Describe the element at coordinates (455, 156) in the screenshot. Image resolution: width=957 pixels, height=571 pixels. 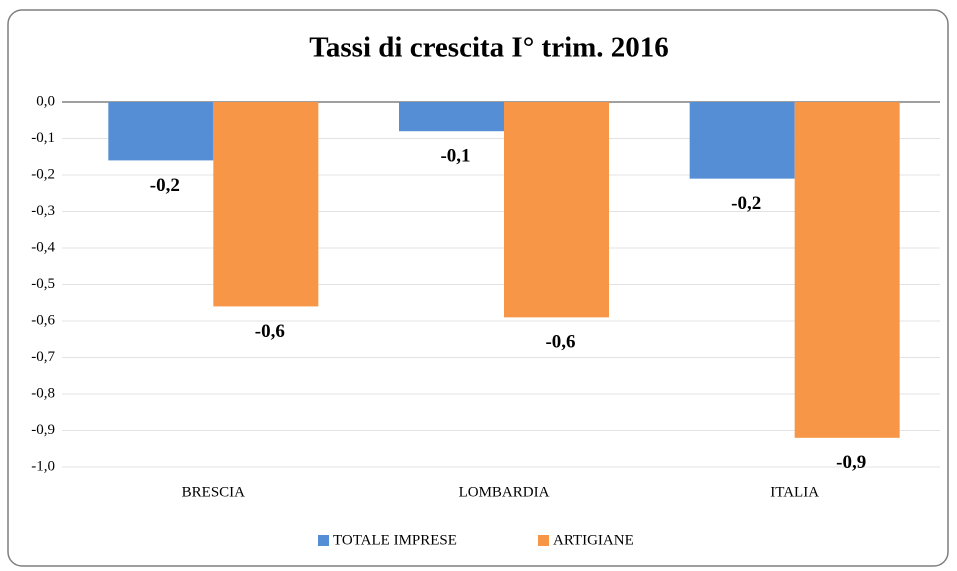
I see `value-label: -0,1` at that location.